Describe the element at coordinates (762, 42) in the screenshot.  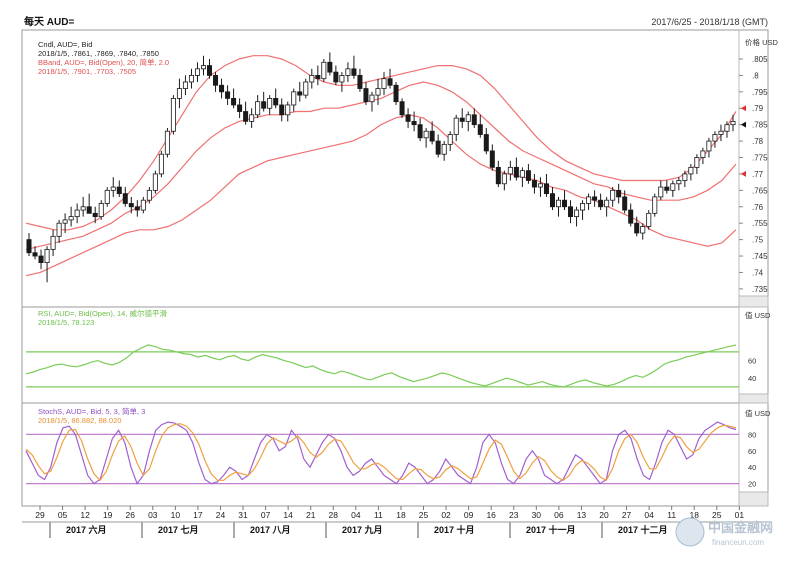
I see `price-axis-title: 价格 USD` at that location.